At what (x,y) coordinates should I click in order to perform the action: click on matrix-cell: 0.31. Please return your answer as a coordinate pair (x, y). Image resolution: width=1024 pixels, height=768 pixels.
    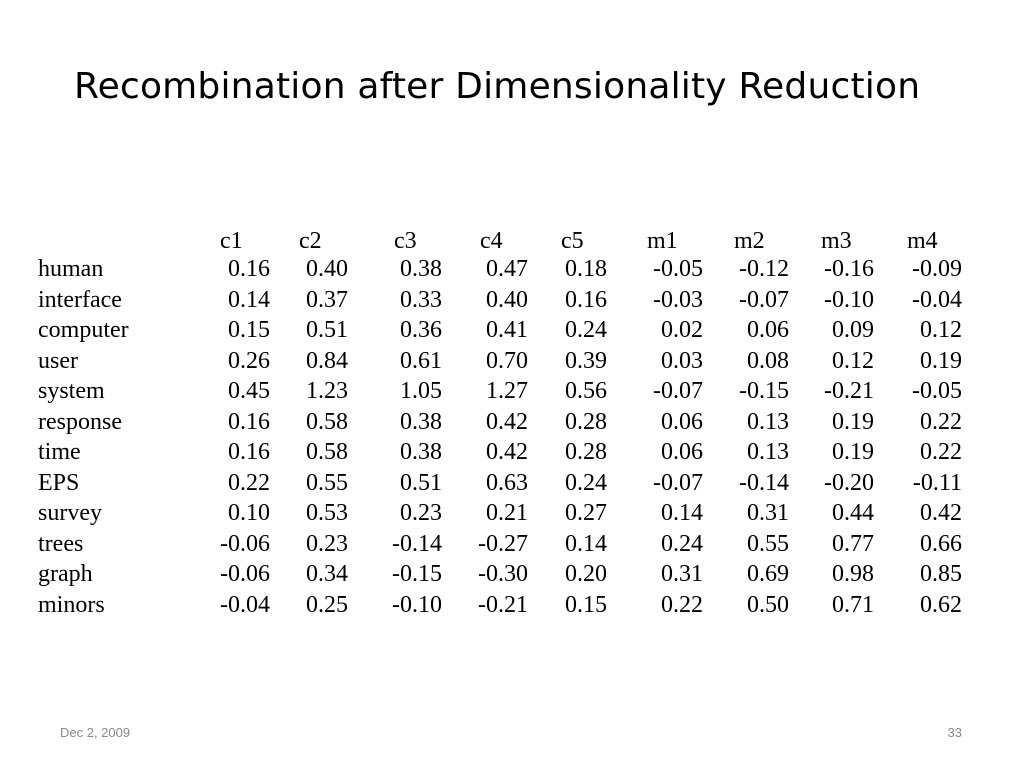
    Looking at the image, I should click on (682, 574).